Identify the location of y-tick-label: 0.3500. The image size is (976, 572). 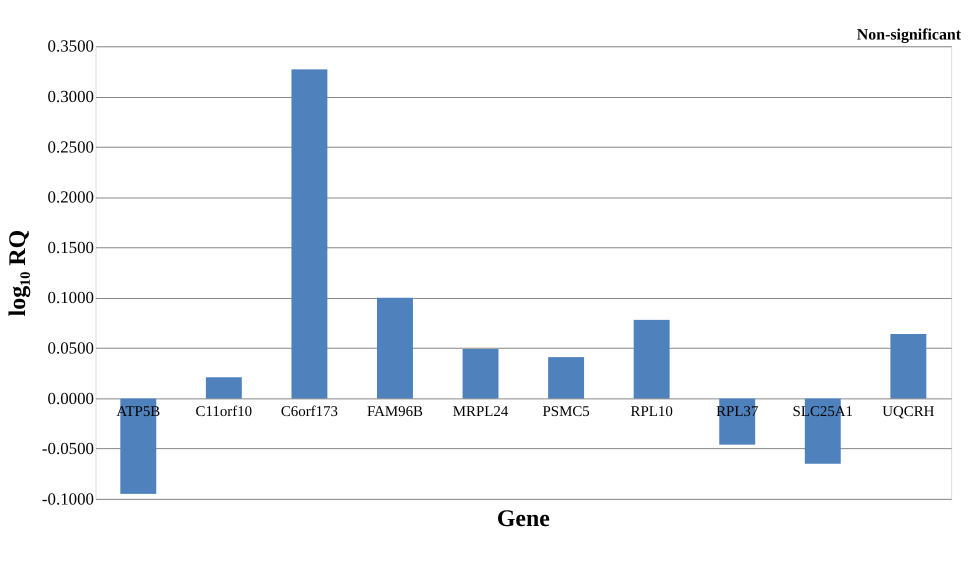
(71, 46).